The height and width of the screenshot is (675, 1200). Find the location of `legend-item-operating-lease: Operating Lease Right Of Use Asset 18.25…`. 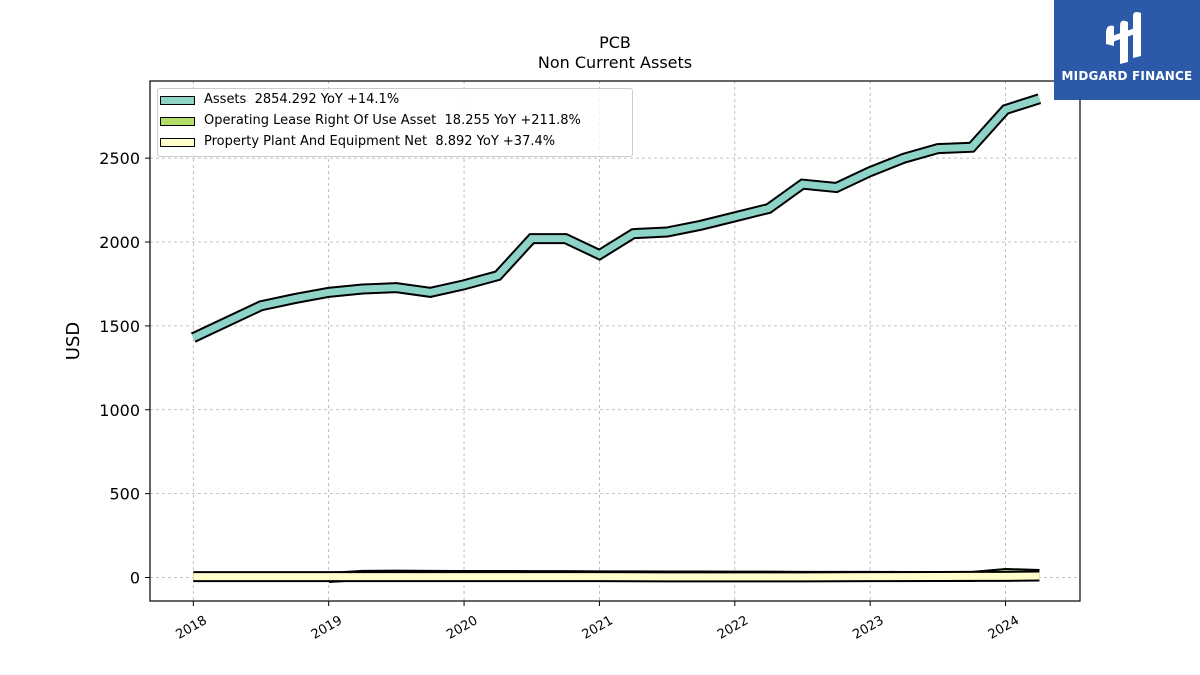

legend-item-operating-lease: Operating Lease Right Of Use Asset 18.25… is located at coordinates (395, 122).